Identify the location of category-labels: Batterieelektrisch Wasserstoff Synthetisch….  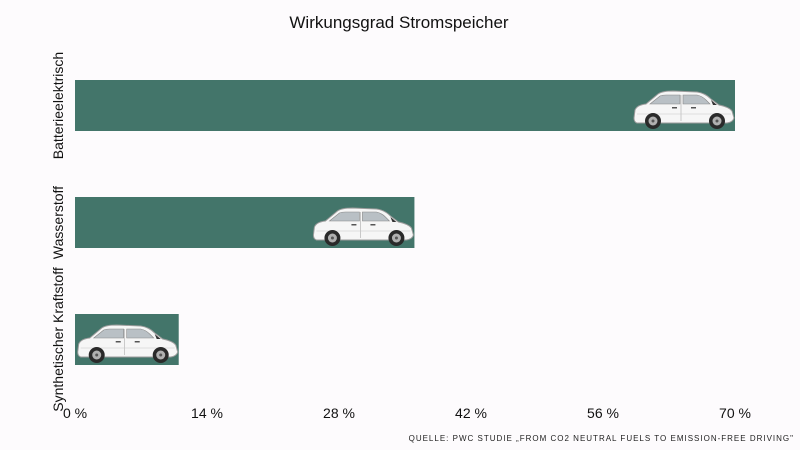
(58, 232).